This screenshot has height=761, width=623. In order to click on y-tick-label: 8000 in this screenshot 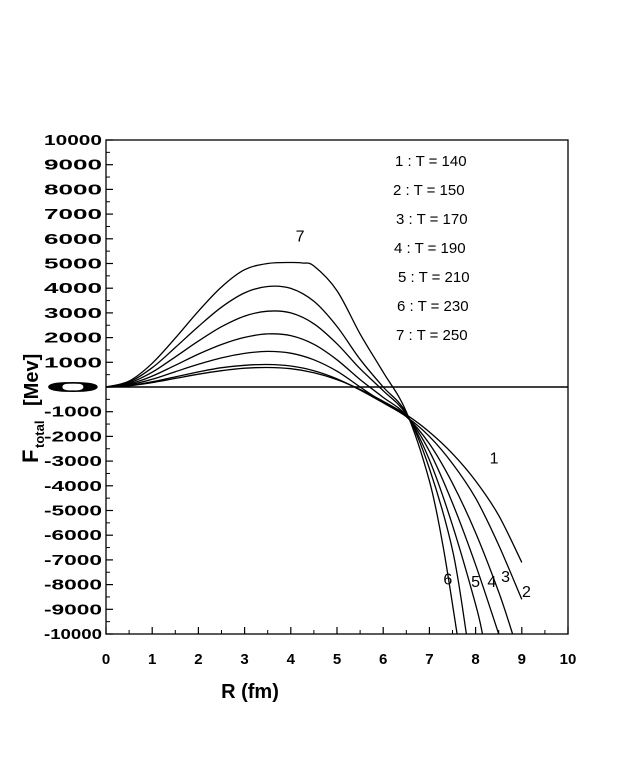, I will do `click(73, 189)`.